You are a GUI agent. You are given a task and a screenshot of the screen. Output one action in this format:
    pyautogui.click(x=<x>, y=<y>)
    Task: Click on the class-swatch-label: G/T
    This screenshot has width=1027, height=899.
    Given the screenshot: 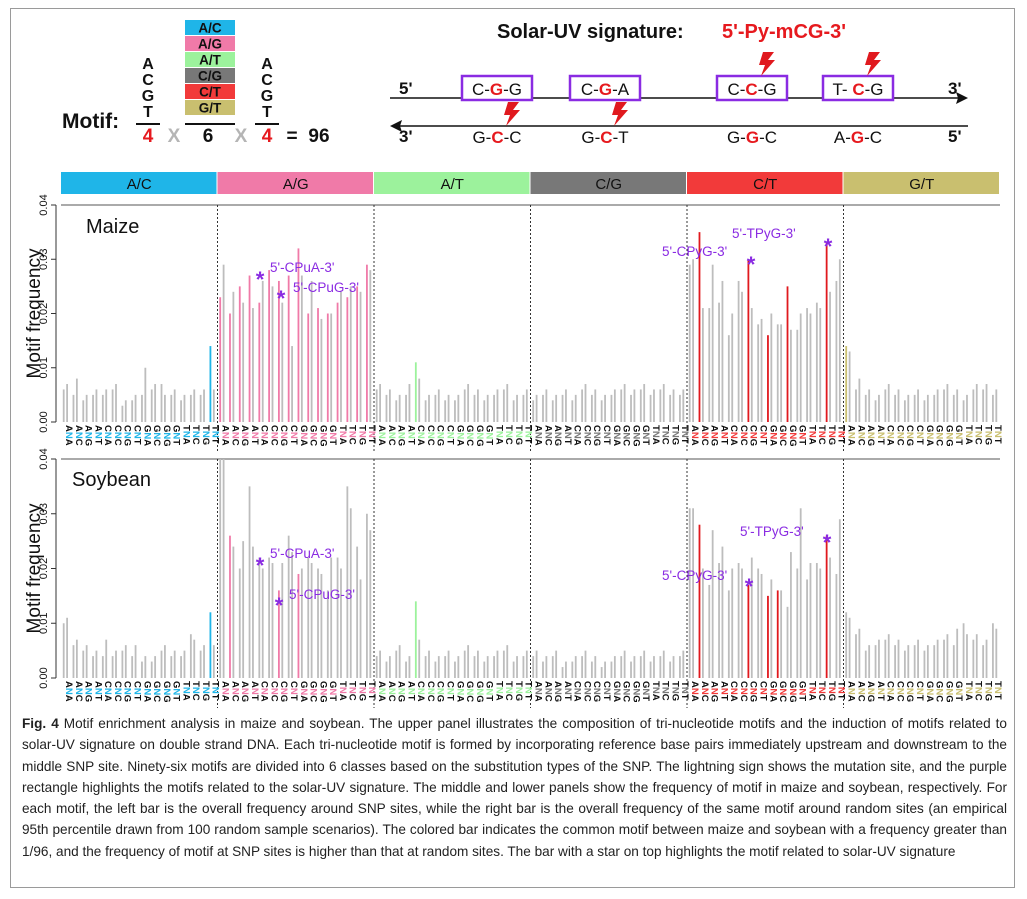 What is the action you would take?
    pyautogui.click(x=210, y=108)
    